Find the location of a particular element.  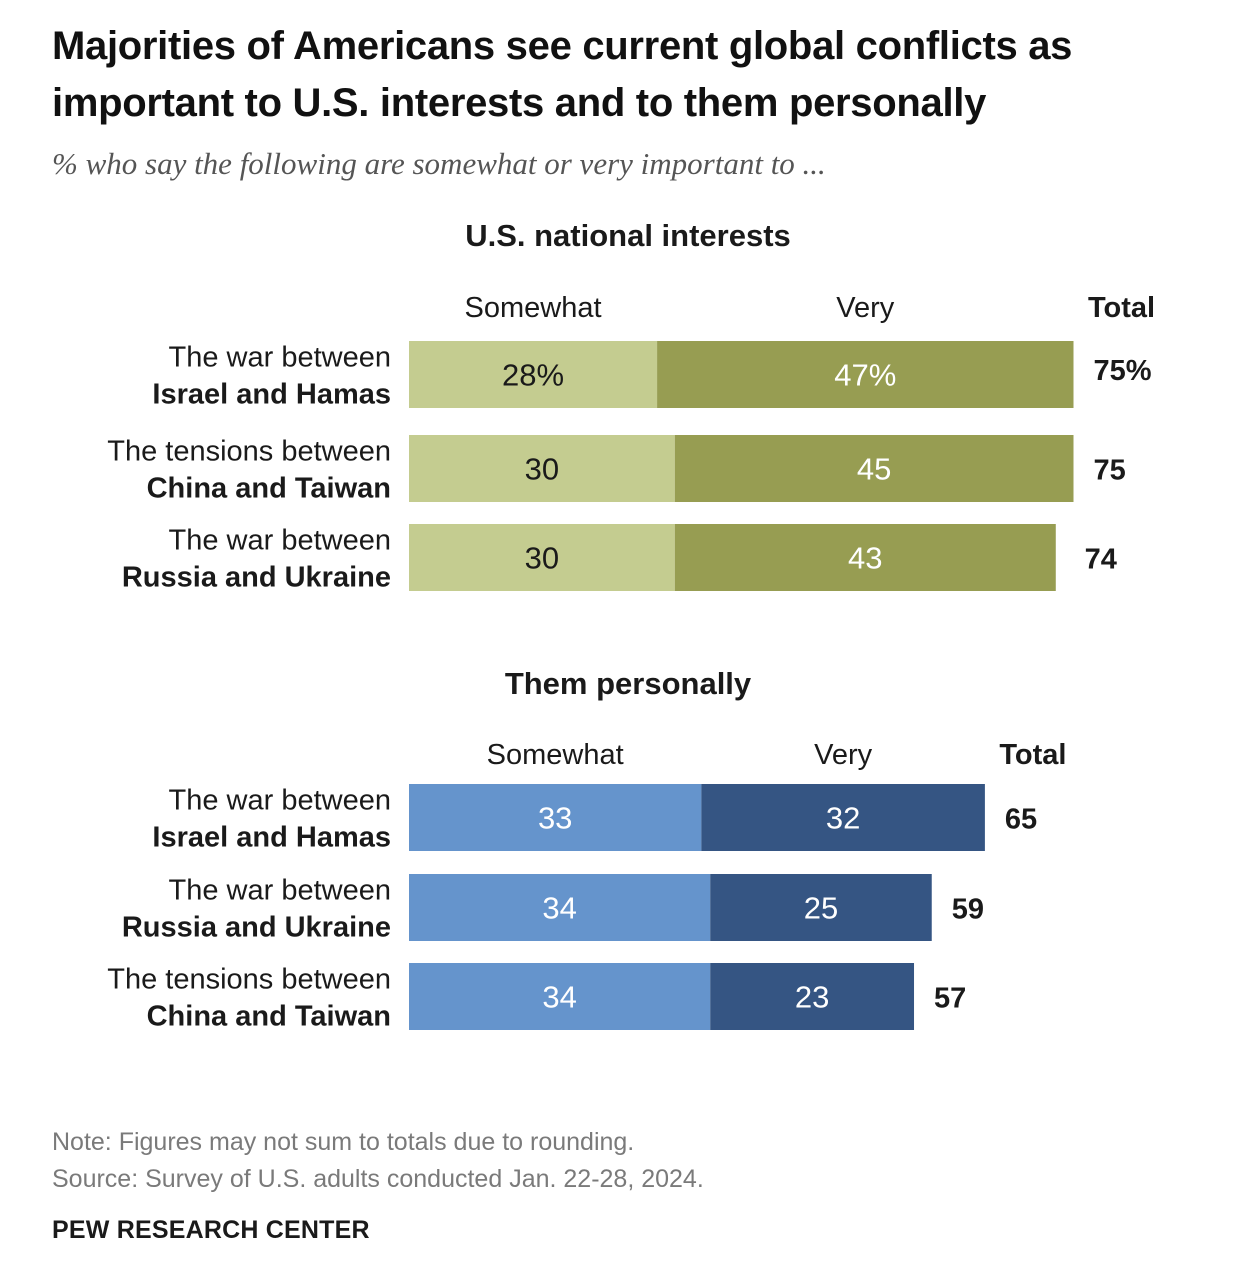

personal-total-label: 59 is located at coordinates (968, 910).